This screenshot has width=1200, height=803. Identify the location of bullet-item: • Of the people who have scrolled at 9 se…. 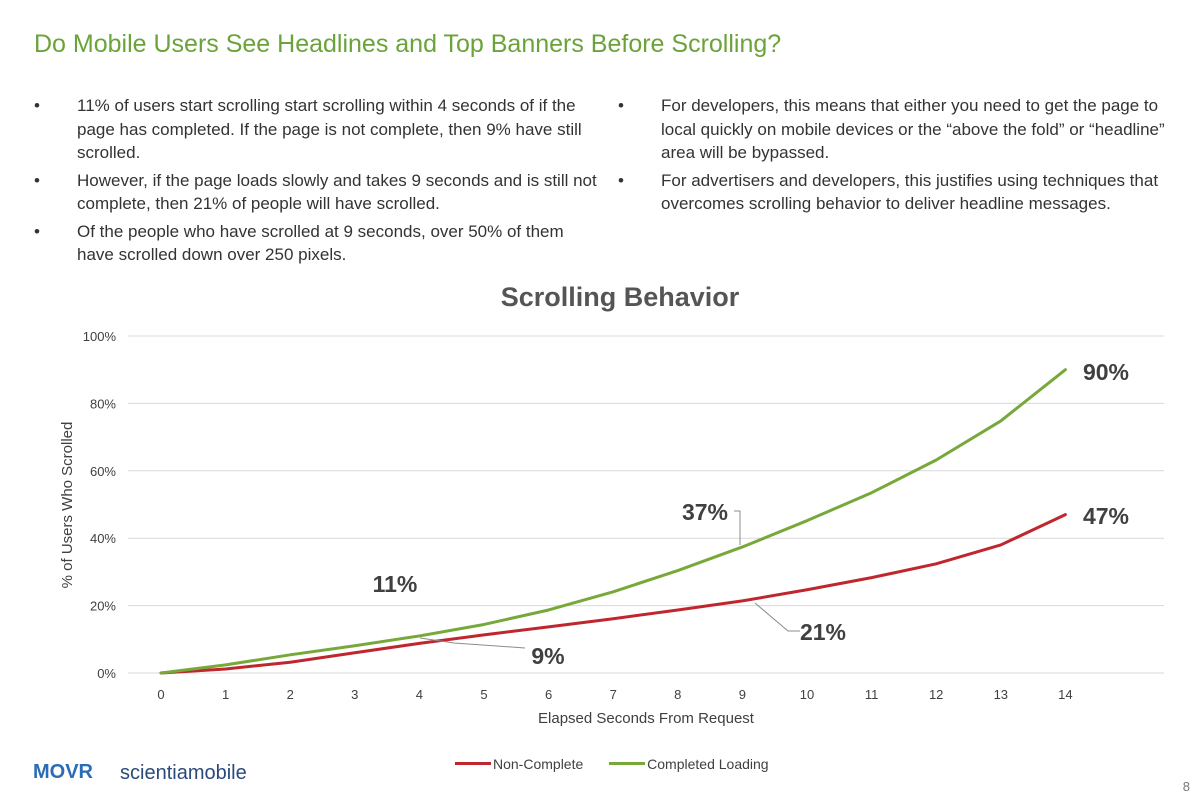
(315, 243).